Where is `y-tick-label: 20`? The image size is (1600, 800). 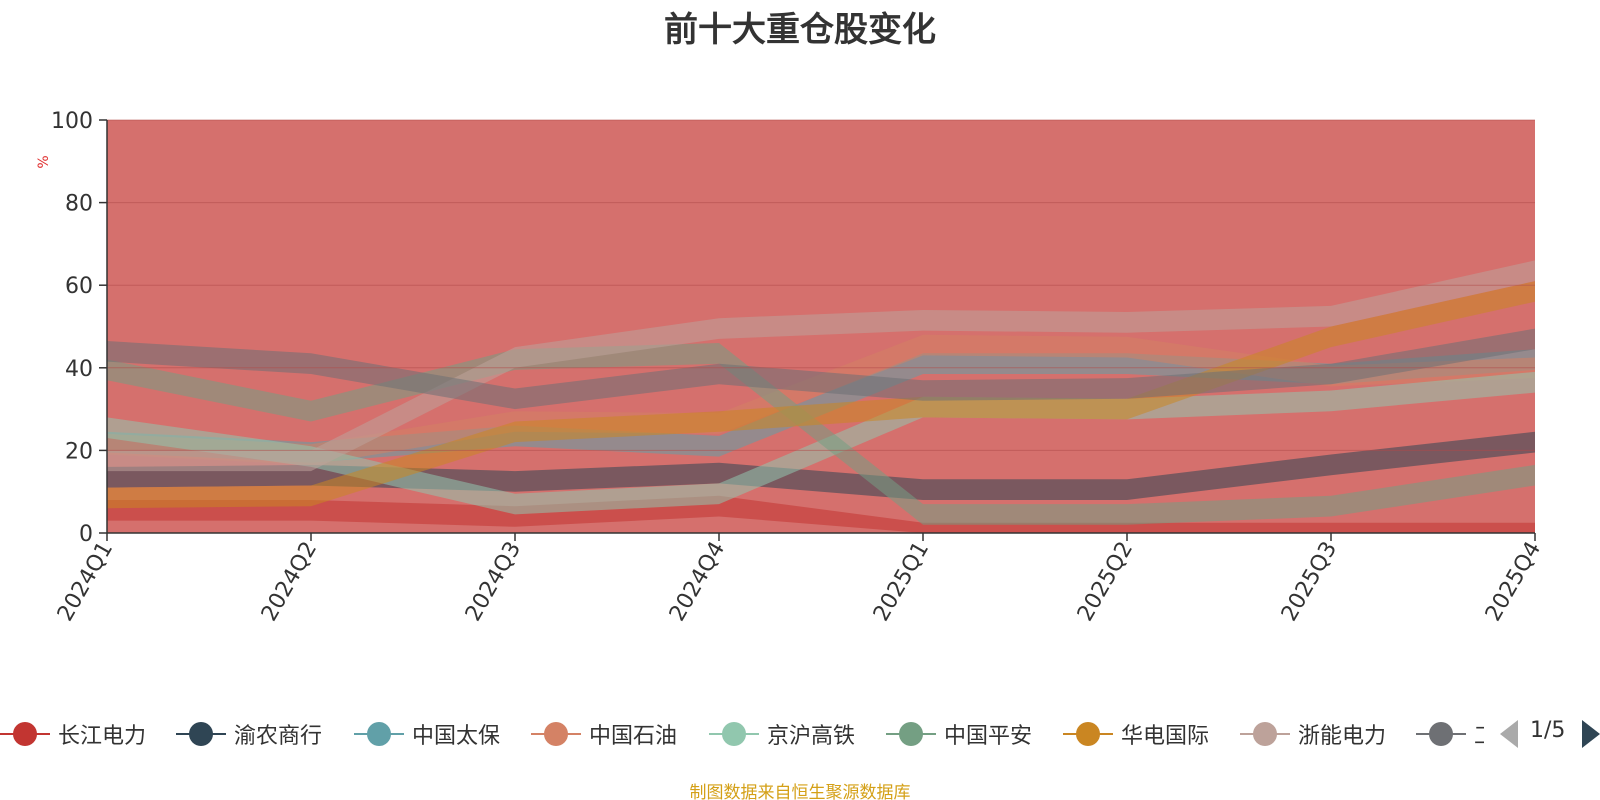
y-tick-label: 20 is located at coordinates (79, 451).